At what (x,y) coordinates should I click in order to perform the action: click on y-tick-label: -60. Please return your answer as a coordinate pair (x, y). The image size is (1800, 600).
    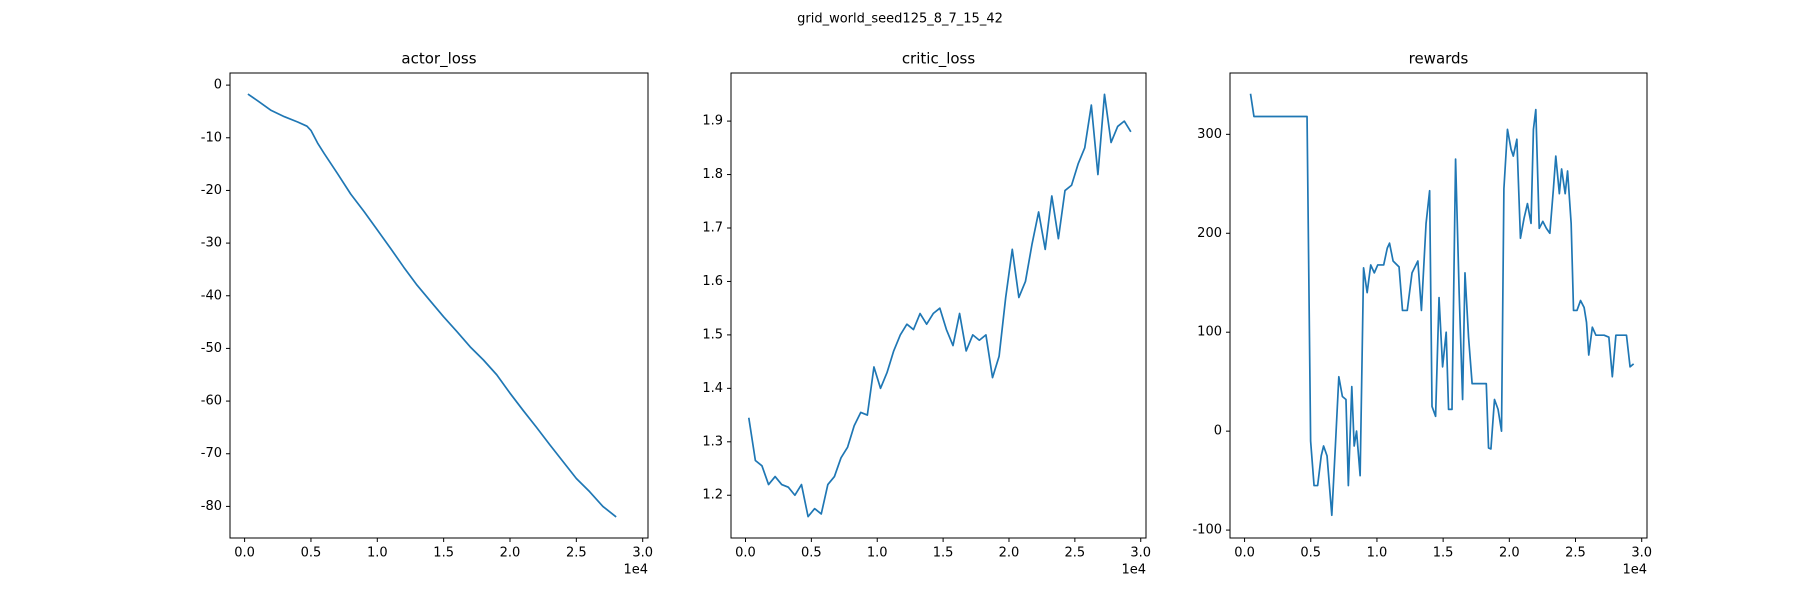
    Looking at the image, I should click on (211, 401).